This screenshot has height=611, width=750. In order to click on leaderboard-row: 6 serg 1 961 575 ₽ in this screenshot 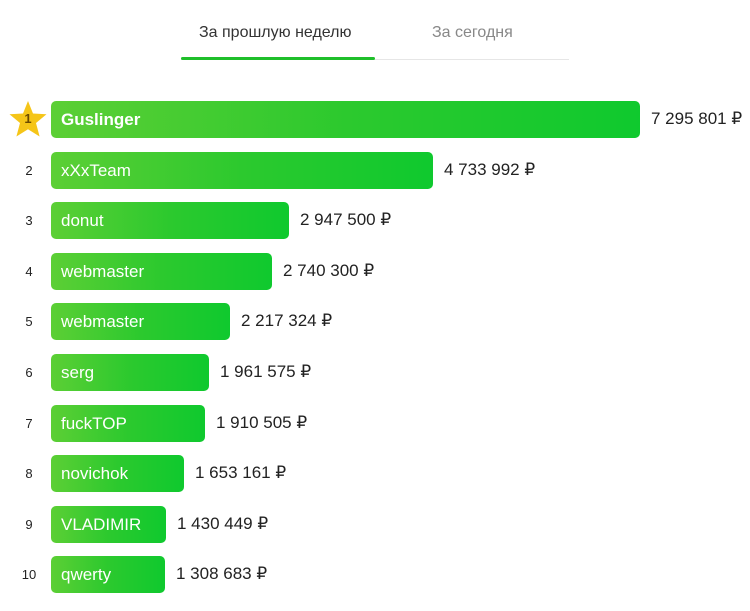, I will do `click(375, 373)`.